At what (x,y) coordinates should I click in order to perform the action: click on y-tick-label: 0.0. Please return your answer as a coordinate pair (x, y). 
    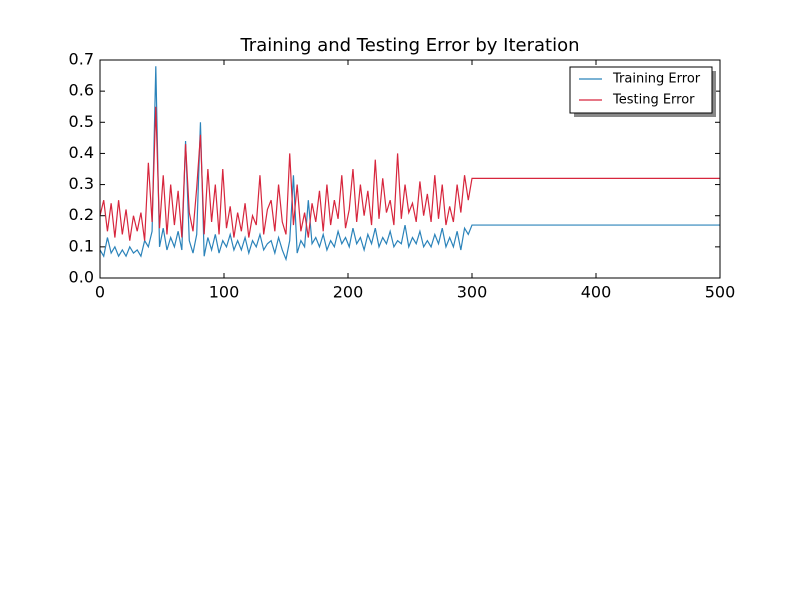
    Looking at the image, I should click on (81, 277).